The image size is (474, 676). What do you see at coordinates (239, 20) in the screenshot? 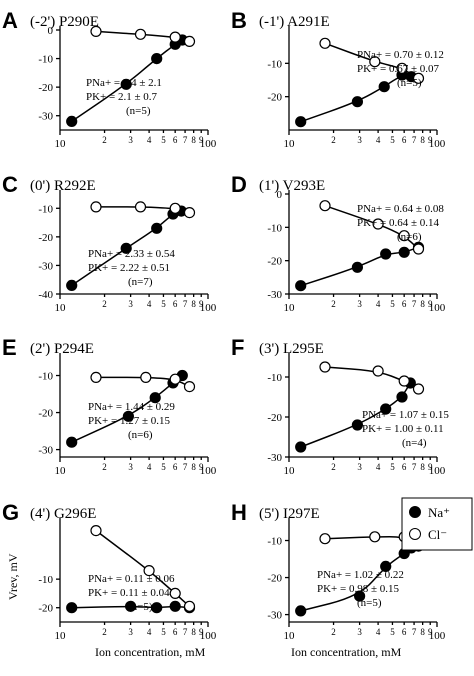
I see `panel-label: B` at bounding box center [239, 20].